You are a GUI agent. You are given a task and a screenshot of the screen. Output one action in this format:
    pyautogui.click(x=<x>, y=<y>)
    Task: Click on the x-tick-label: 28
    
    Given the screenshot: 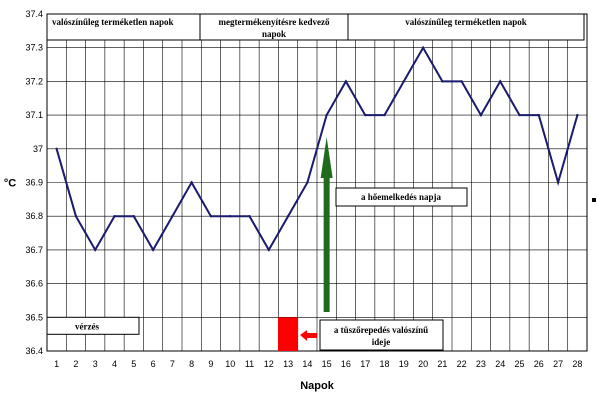 What is the action you would take?
    pyautogui.click(x=577, y=364)
    